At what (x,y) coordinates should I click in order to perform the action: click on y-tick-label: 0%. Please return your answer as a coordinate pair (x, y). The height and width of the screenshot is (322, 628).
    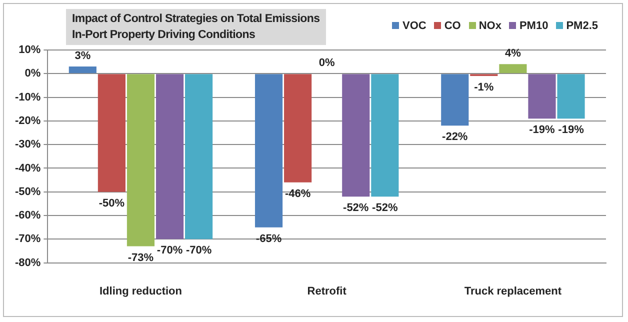
    Looking at the image, I should click on (32, 74).